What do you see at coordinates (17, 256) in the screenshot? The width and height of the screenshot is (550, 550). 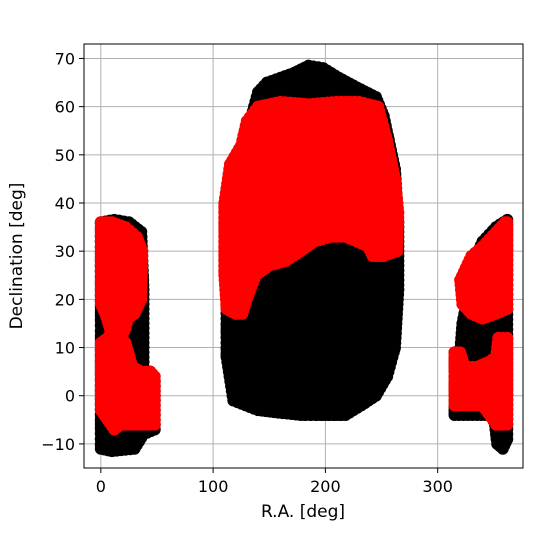 I see `y-axis-label: Declination [deg]` at bounding box center [17, 256].